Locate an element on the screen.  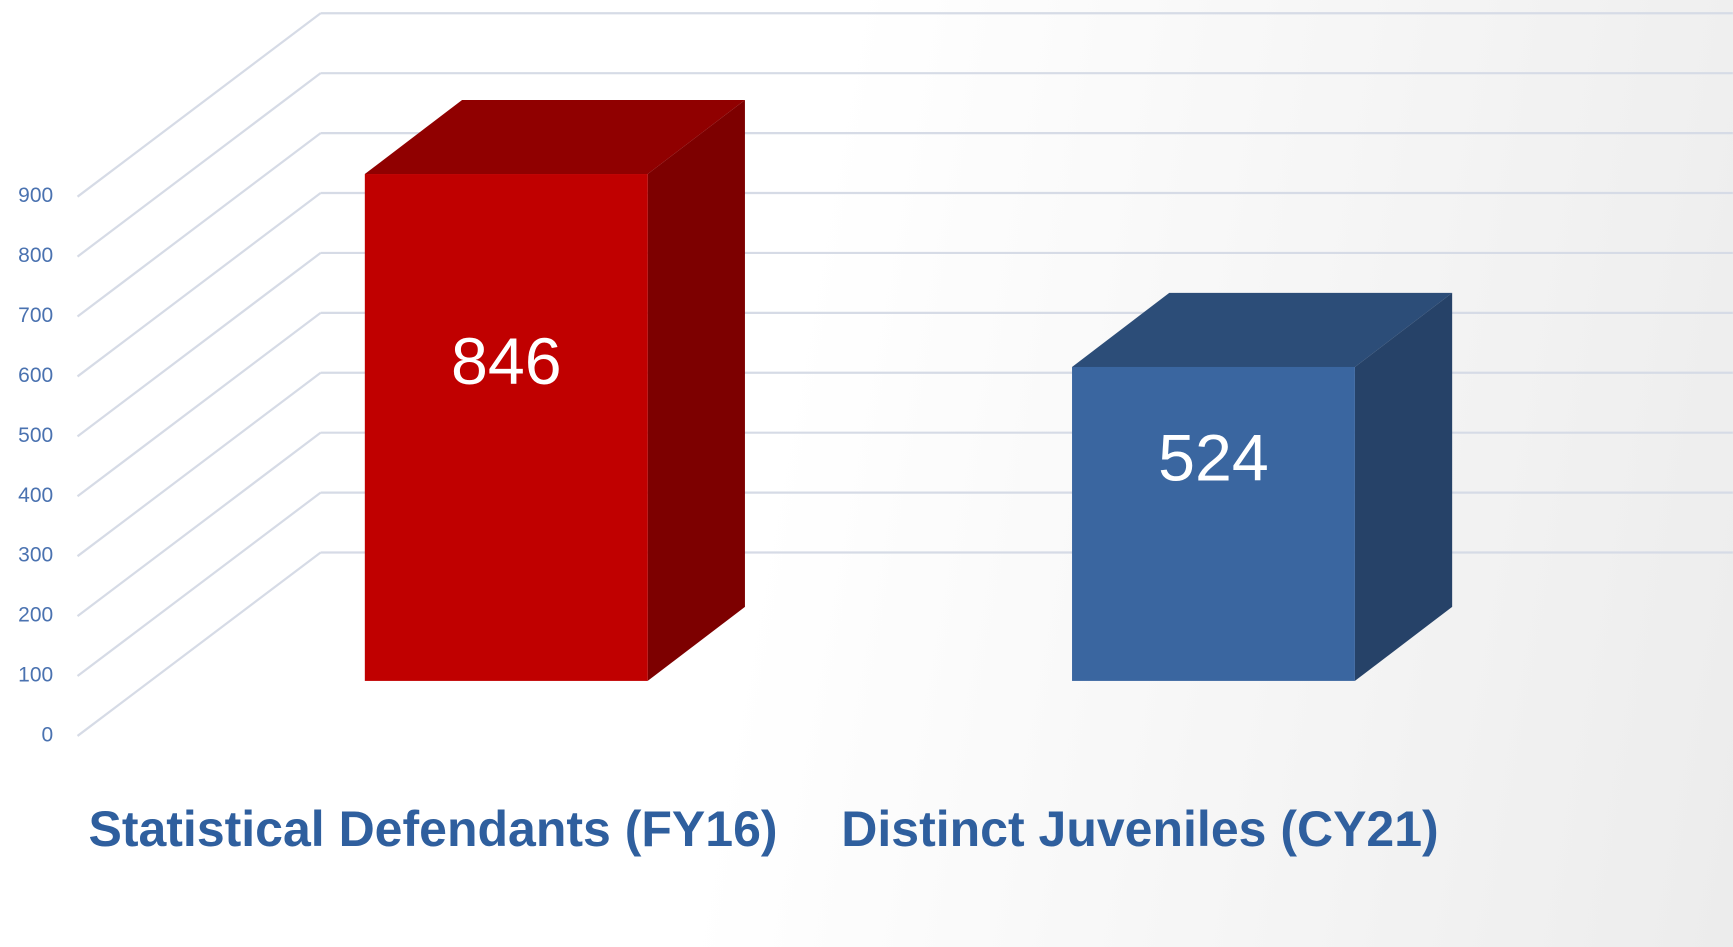
y-tick-label: 500 is located at coordinates (35, 435).